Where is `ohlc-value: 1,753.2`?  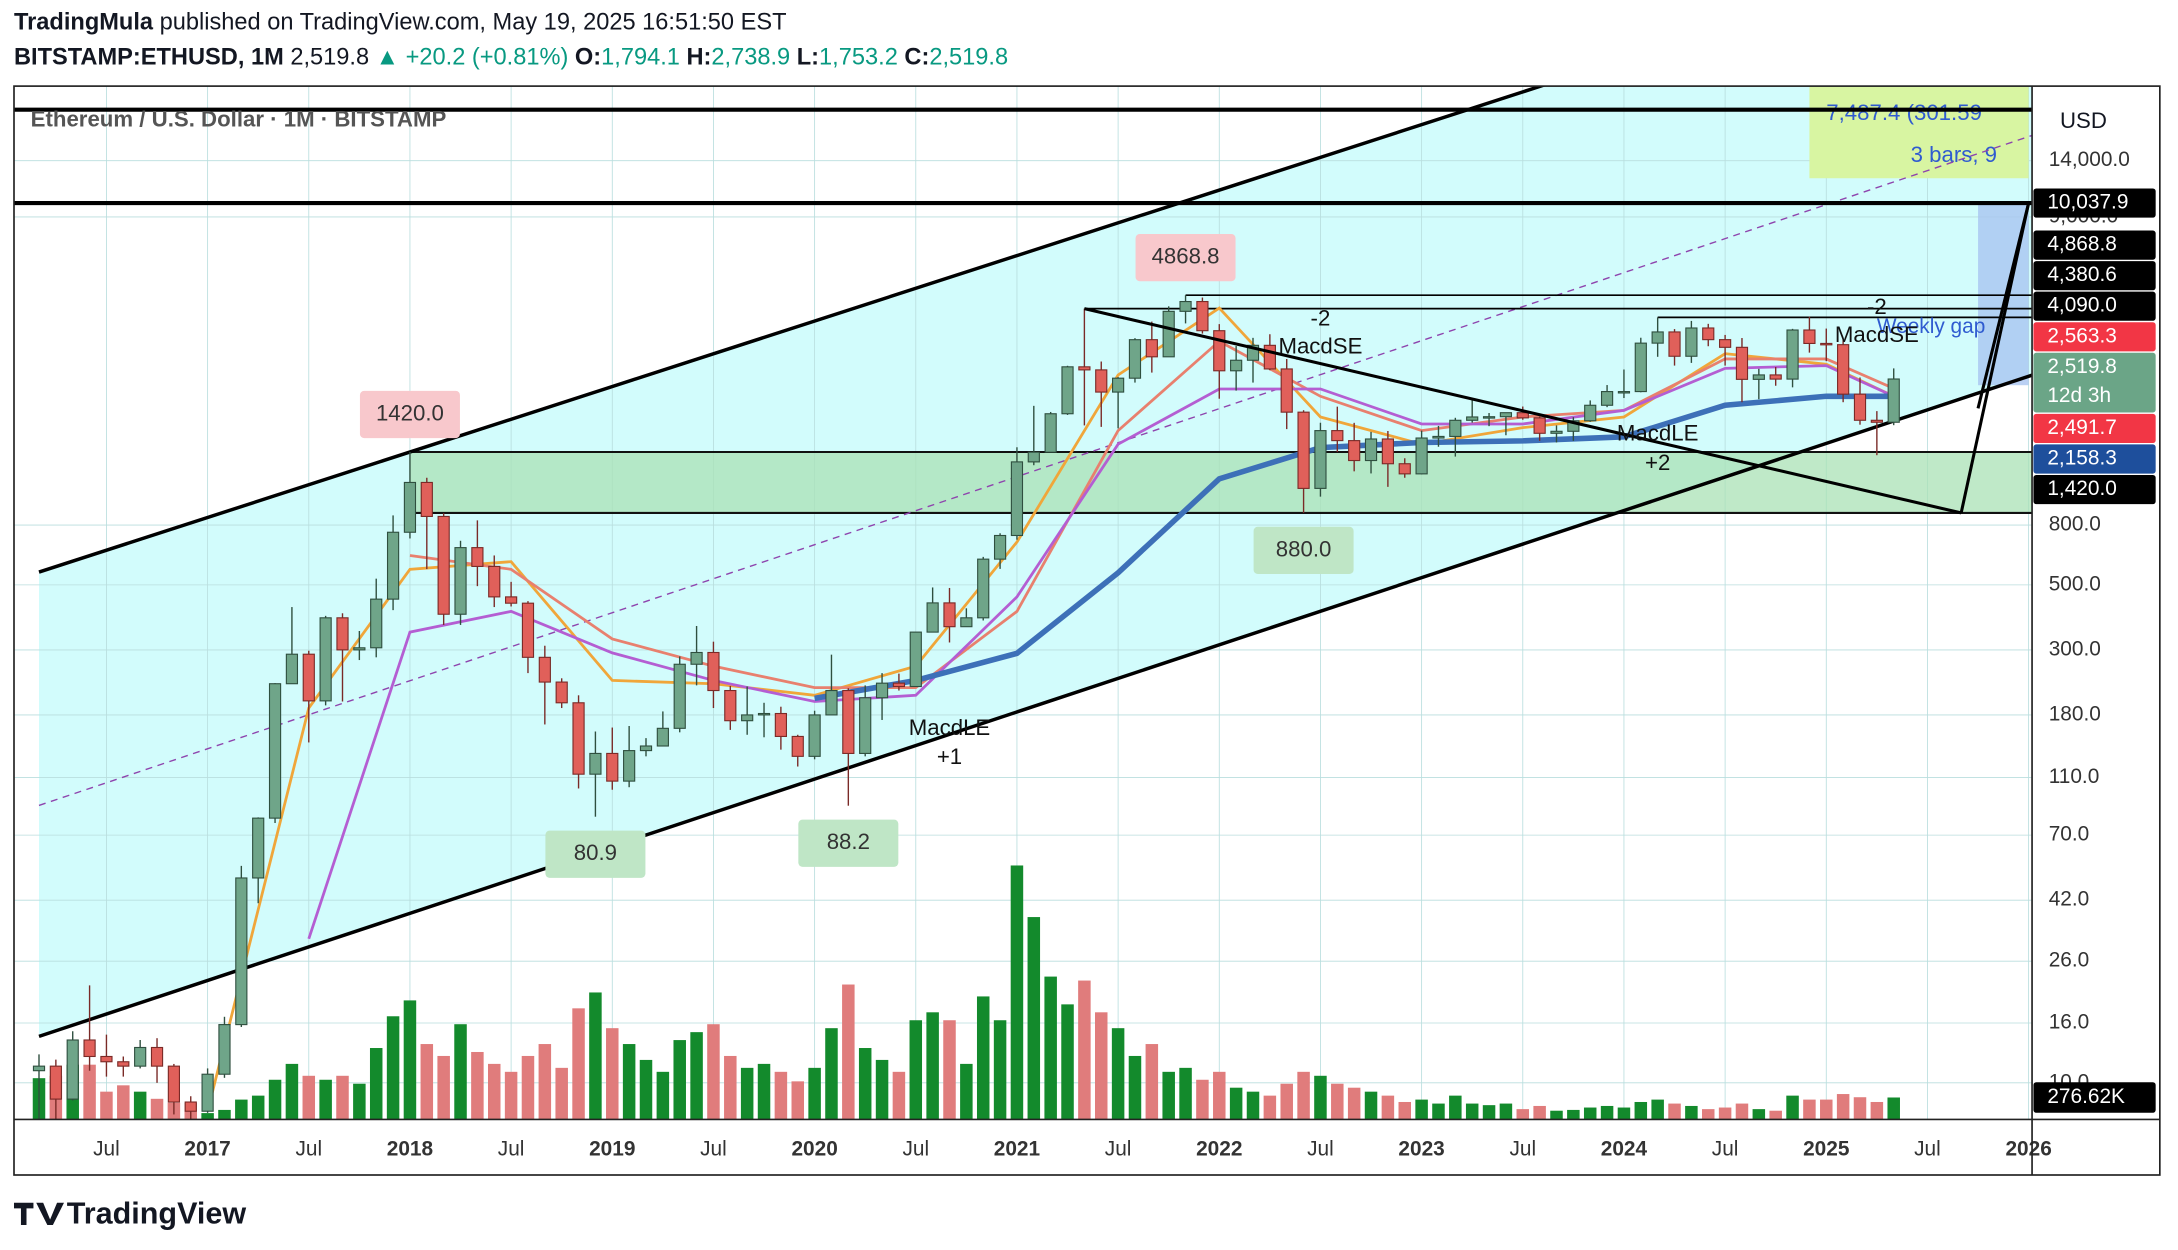 ohlc-value: 1,753.2 is located at coordinates (858, 58).